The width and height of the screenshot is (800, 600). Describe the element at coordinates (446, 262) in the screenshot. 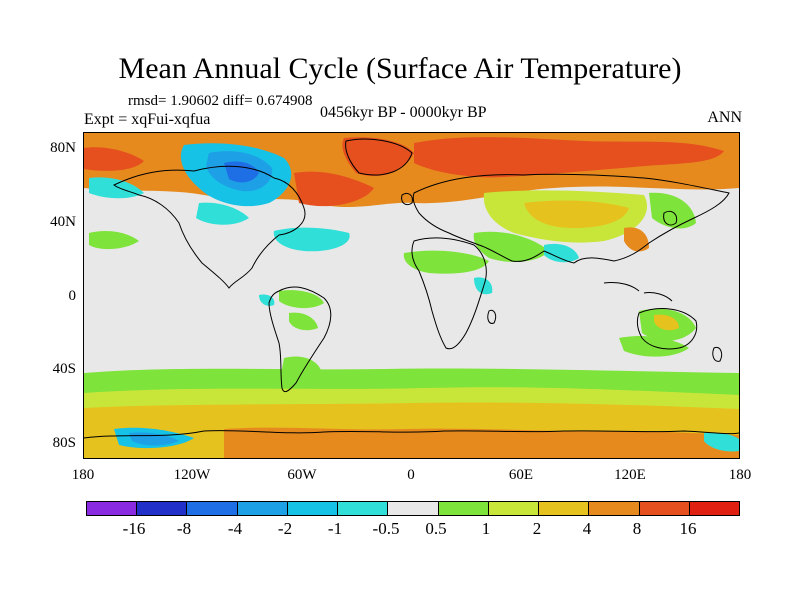

I see `field-sahara-green` at that location.